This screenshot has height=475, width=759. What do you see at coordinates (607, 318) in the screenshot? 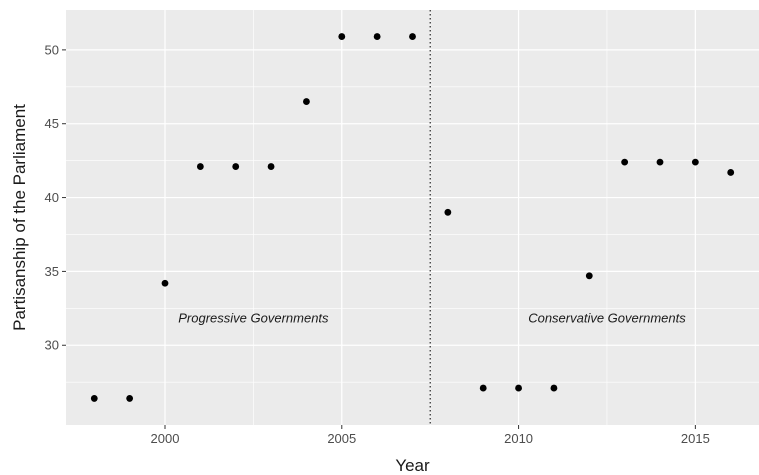
I see `annotation-label: Conservative Governments` at bounding box center [607, 318].